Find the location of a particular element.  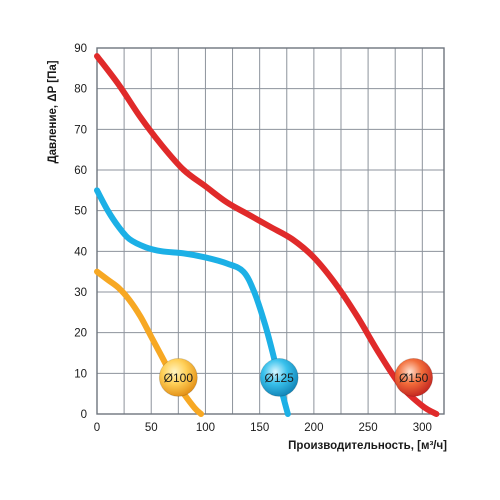

y-tick-label: 30 is located at coordinates (80, 293).